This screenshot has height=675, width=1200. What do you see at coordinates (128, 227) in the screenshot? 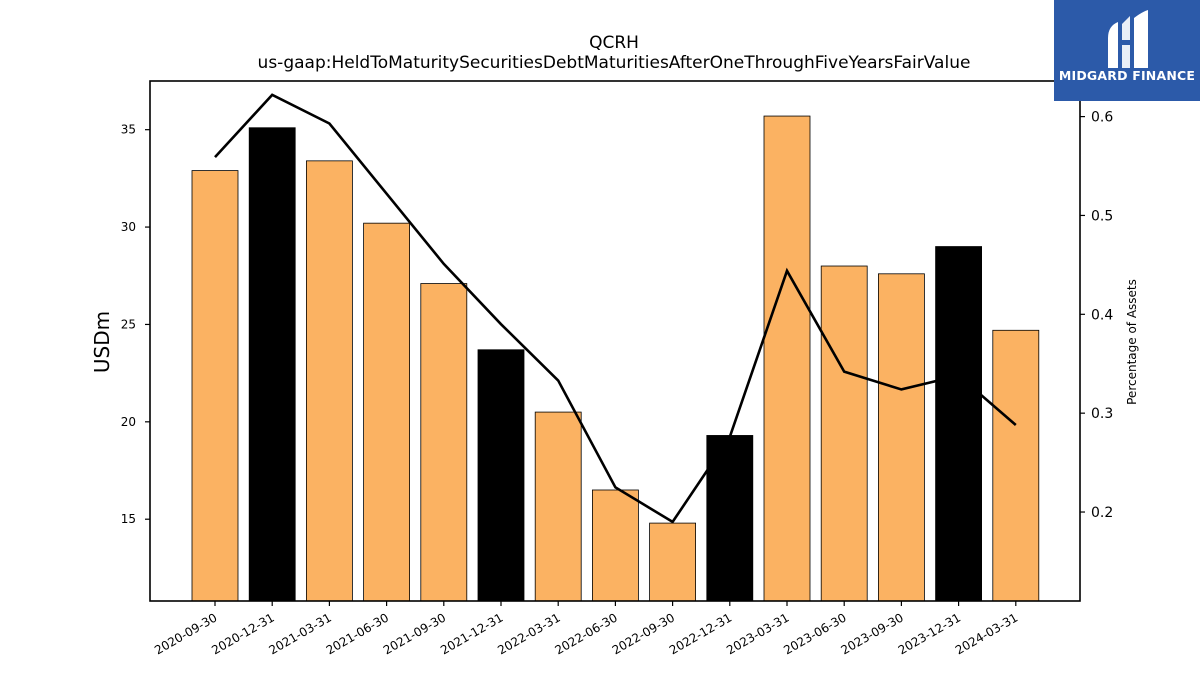
I see `y-tick-label: 30` at bounding box center [128, 227].